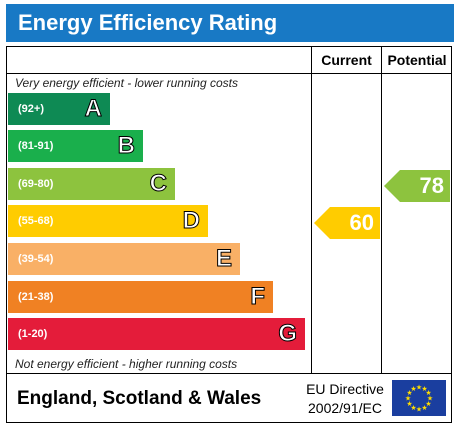 The width and height of the screenshot is (456, 426). I want to click on band-letter: A, so click(93, 109).